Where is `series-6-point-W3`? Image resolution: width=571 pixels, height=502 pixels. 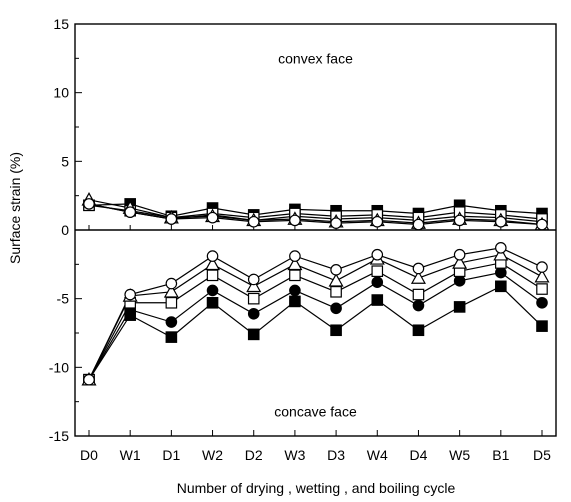 series-6-point-W3 is located at coordinates (295, 290).